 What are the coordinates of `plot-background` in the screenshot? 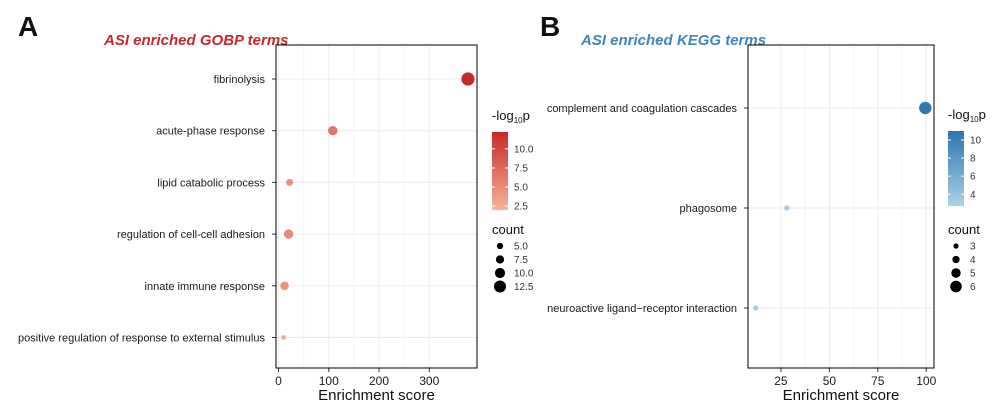 It's located at (841, 206).